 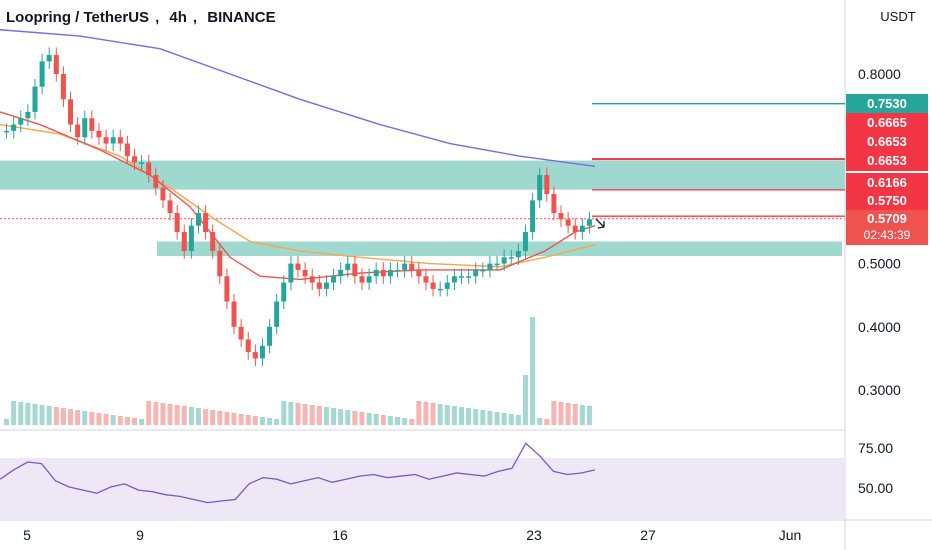 What do you see at coordinates (140, 535) in the screenshot?
I see `time-tick-label: 9` at bounding box center [140, 535].